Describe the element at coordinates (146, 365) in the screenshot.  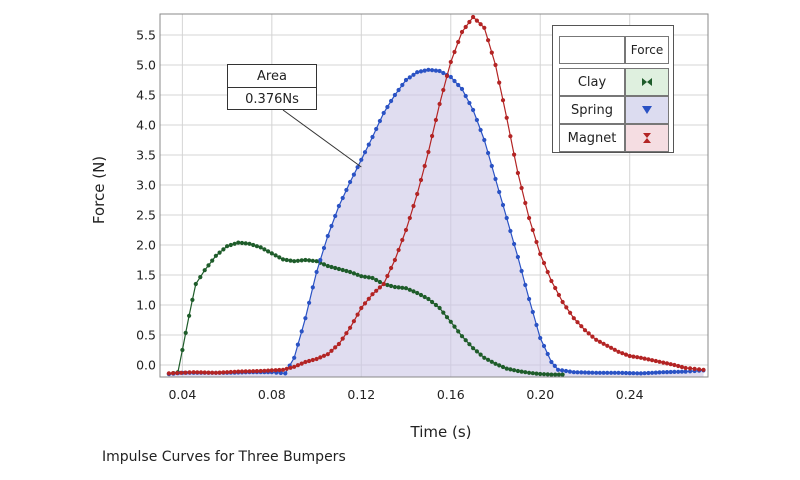
I see `y-tick-label: 0.0` at that location.